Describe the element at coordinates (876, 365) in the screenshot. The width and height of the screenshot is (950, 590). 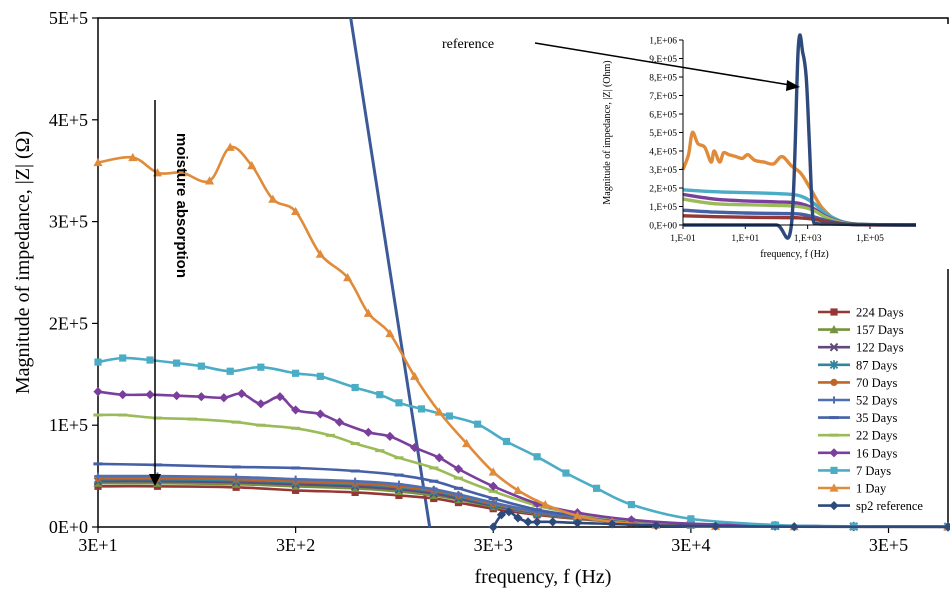
I see `legend-label: 87 Days` at that location.